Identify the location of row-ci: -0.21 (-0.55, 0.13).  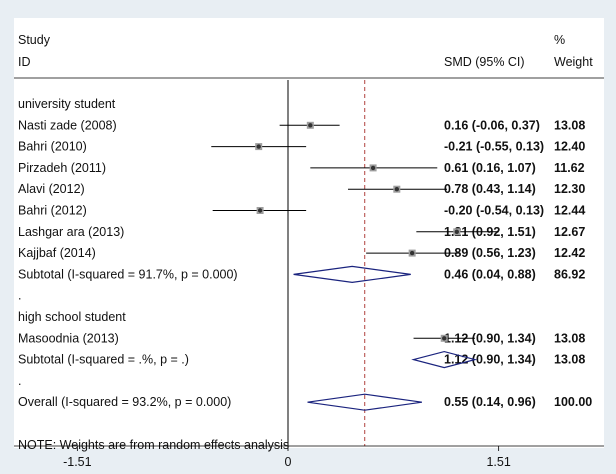
(494, 147).